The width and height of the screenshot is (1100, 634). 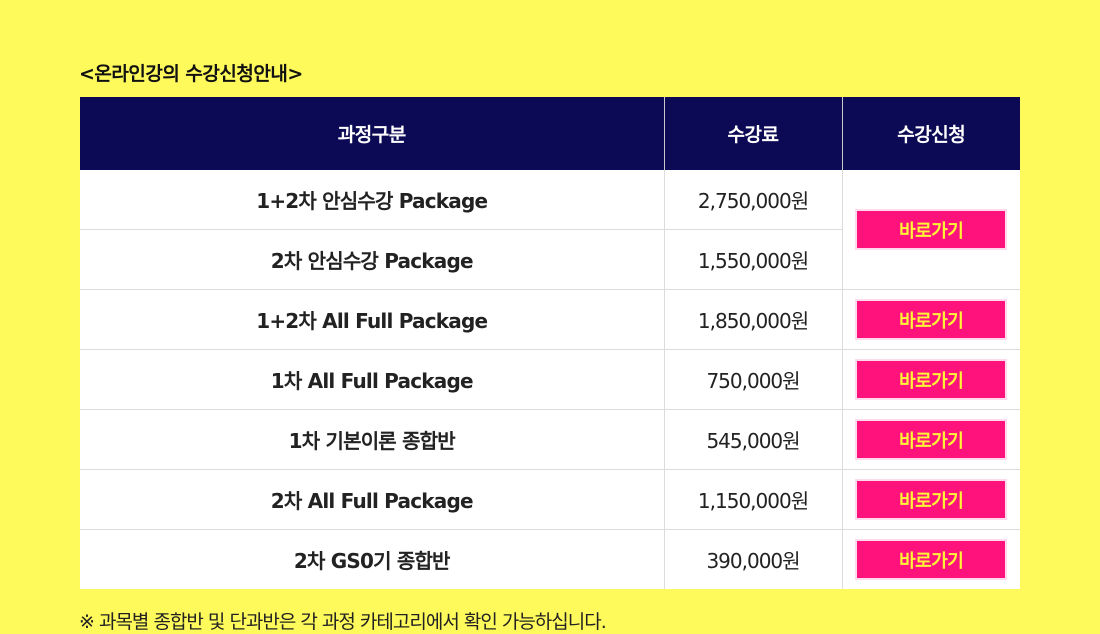 What do you see at coordinates (191, 74) in the screenshot?
I see `page-title: <온라인강의 수강신청안내>` at bounding box center [191, 74].